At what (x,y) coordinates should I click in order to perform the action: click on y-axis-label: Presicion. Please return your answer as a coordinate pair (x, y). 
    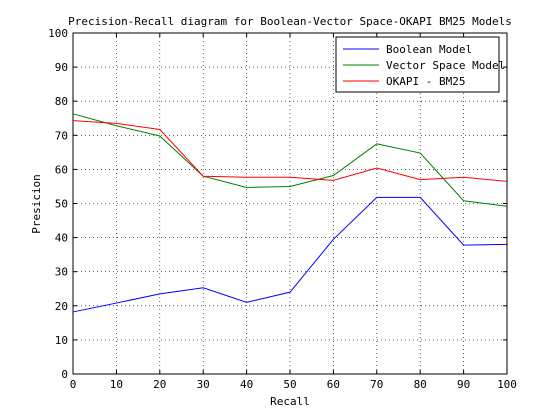
    Looking at the image, I should click on (36, 204).